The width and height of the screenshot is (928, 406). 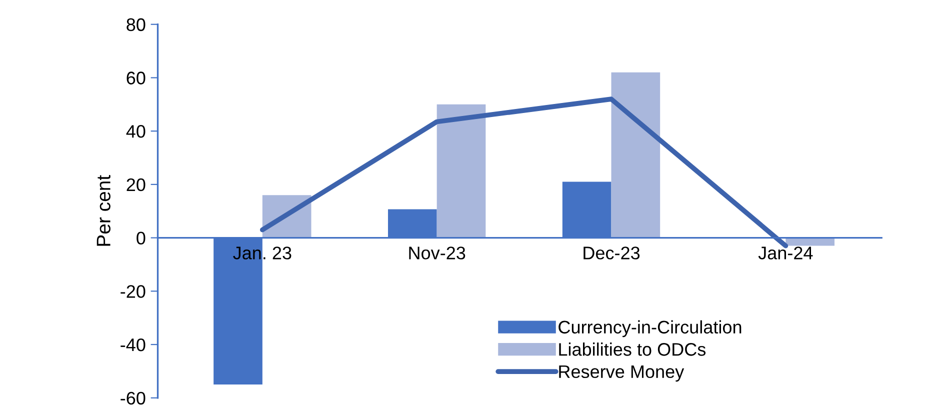 I want to click on x-tick-label: Nov-23, so click(x=437, y=253).